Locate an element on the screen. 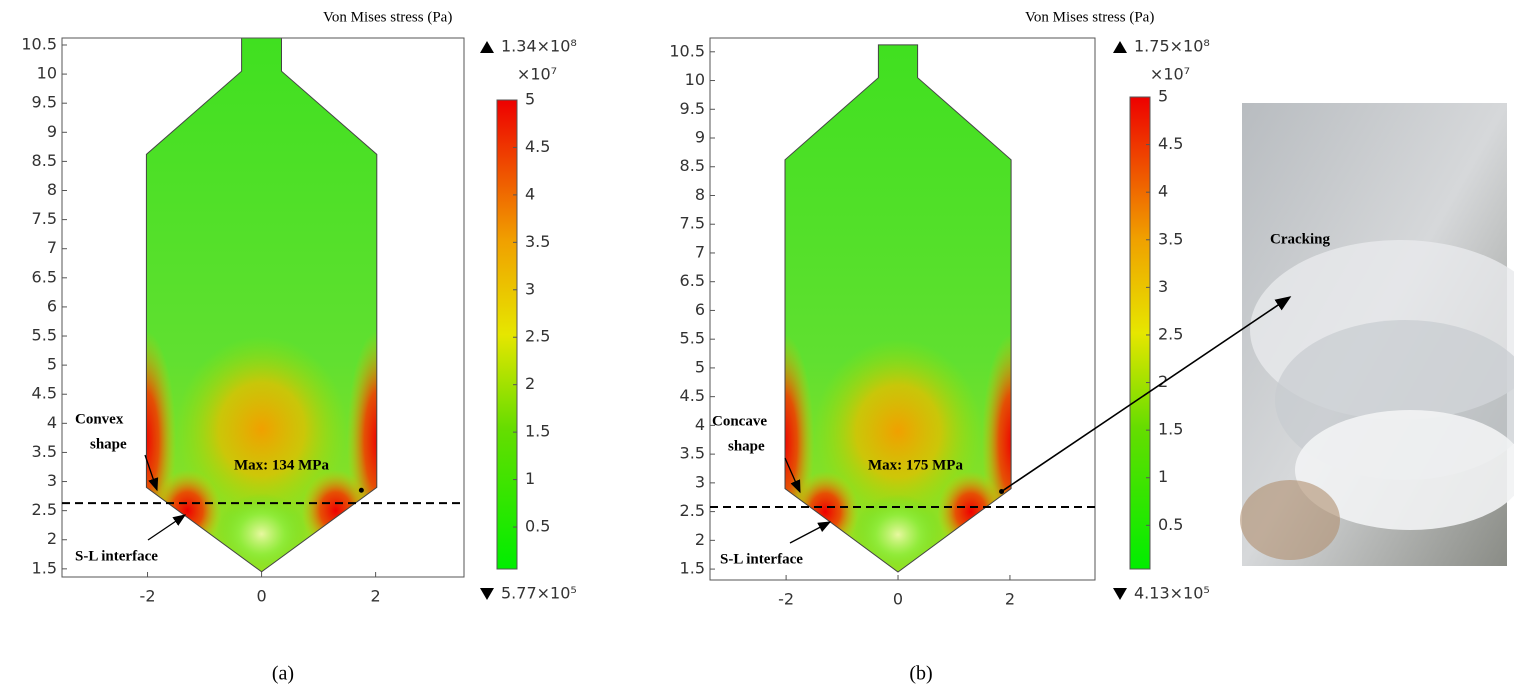 The height and width of the screenshot is (692, 1514). tick-label: 5.77×10⁵ is located at coordinates (539, 593).